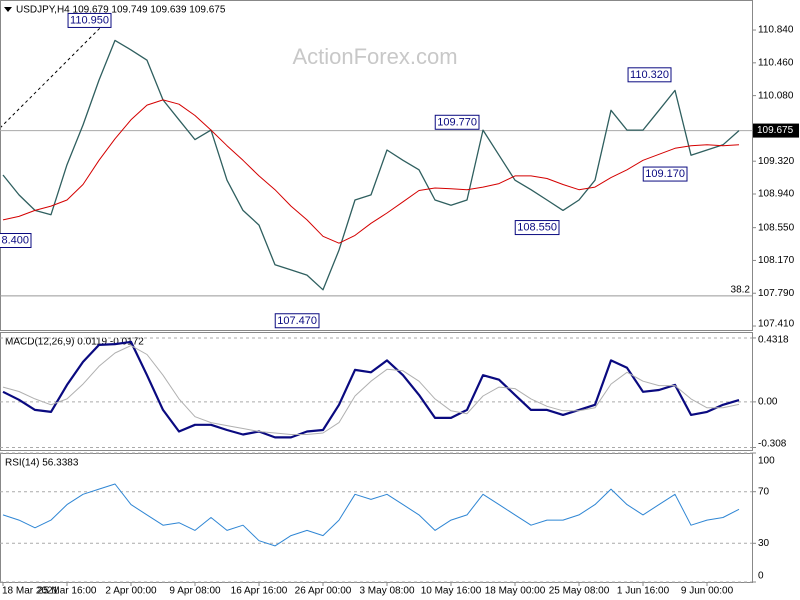  What do you see at coordinates (55, 73) in the screenshot?
I see `trend-line` at bounding box center [55, 73].